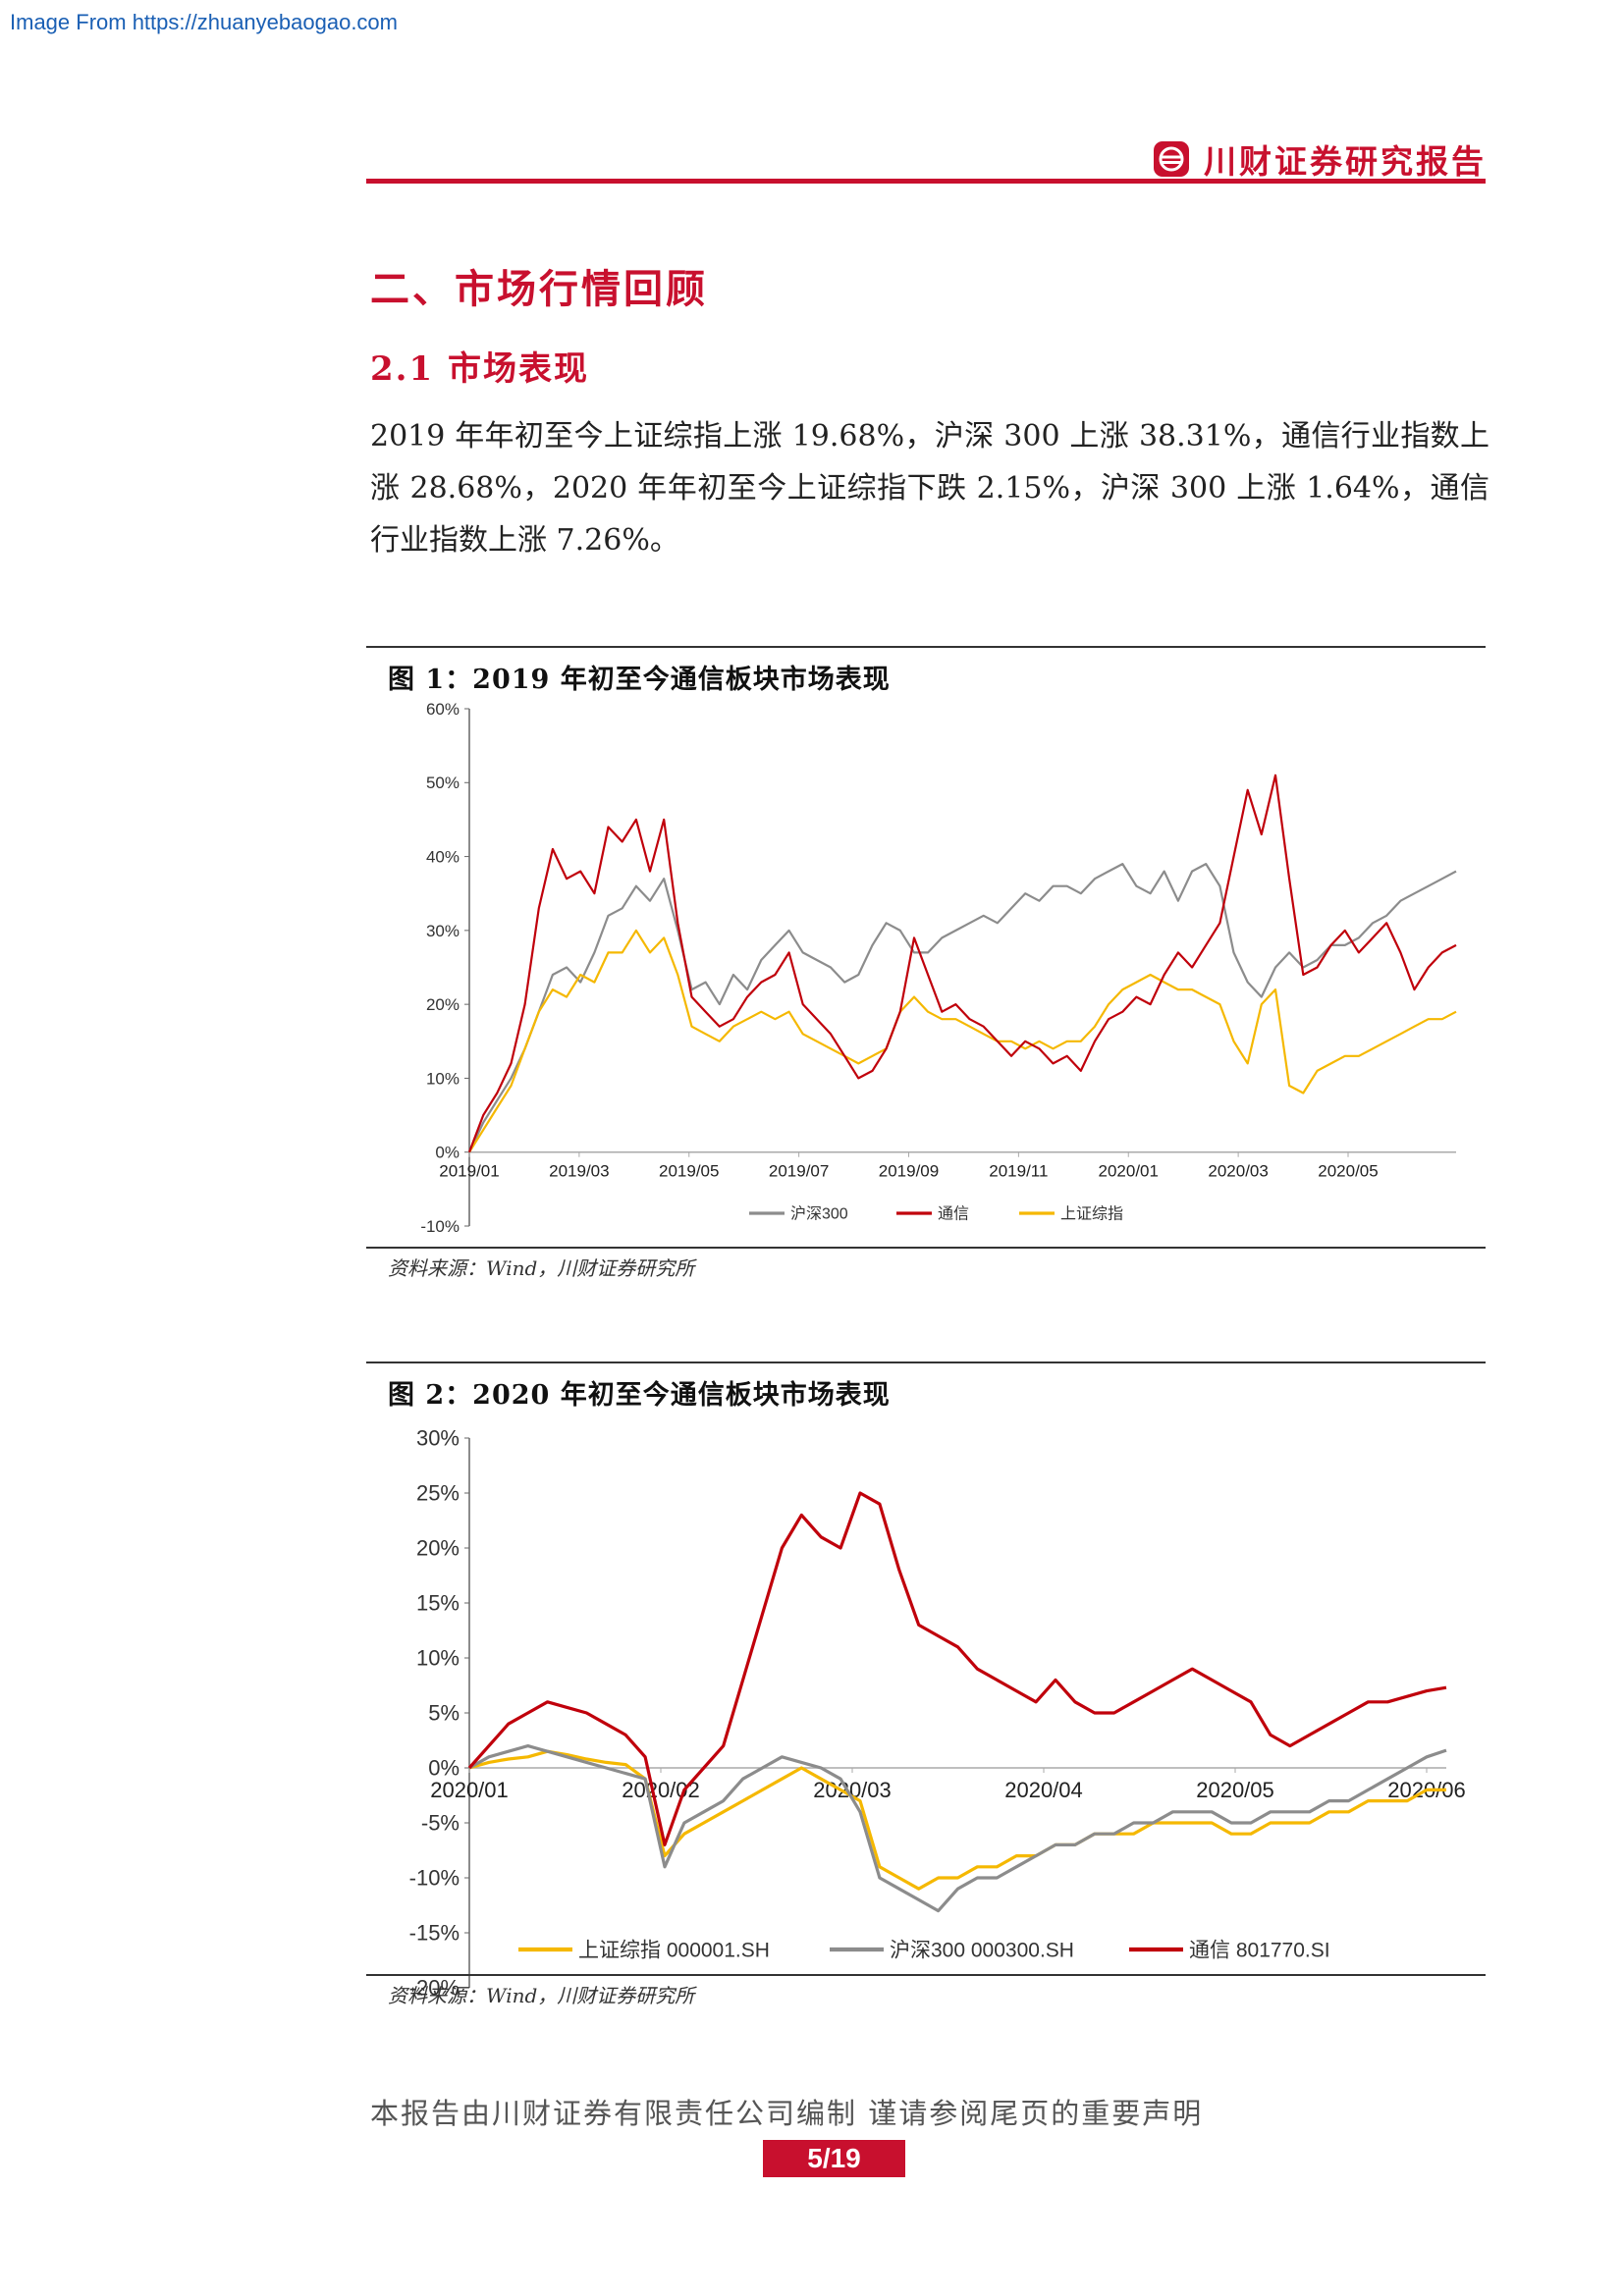 The image size is (1624, 2296). I want to click on x-tick-label: 2019/03, so click(579, 1171).